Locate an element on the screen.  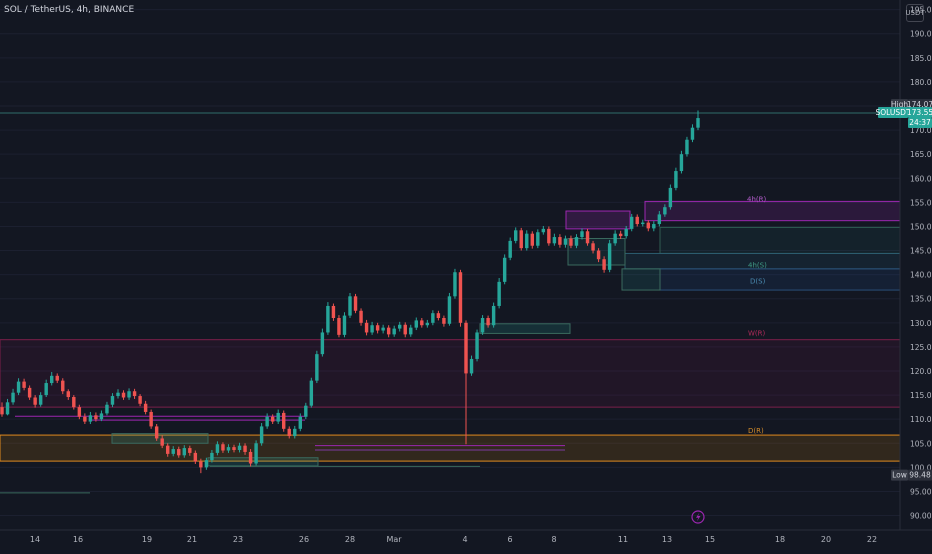
last-symbol-badge: SOLUSDT is located at coordinates (892, 112).